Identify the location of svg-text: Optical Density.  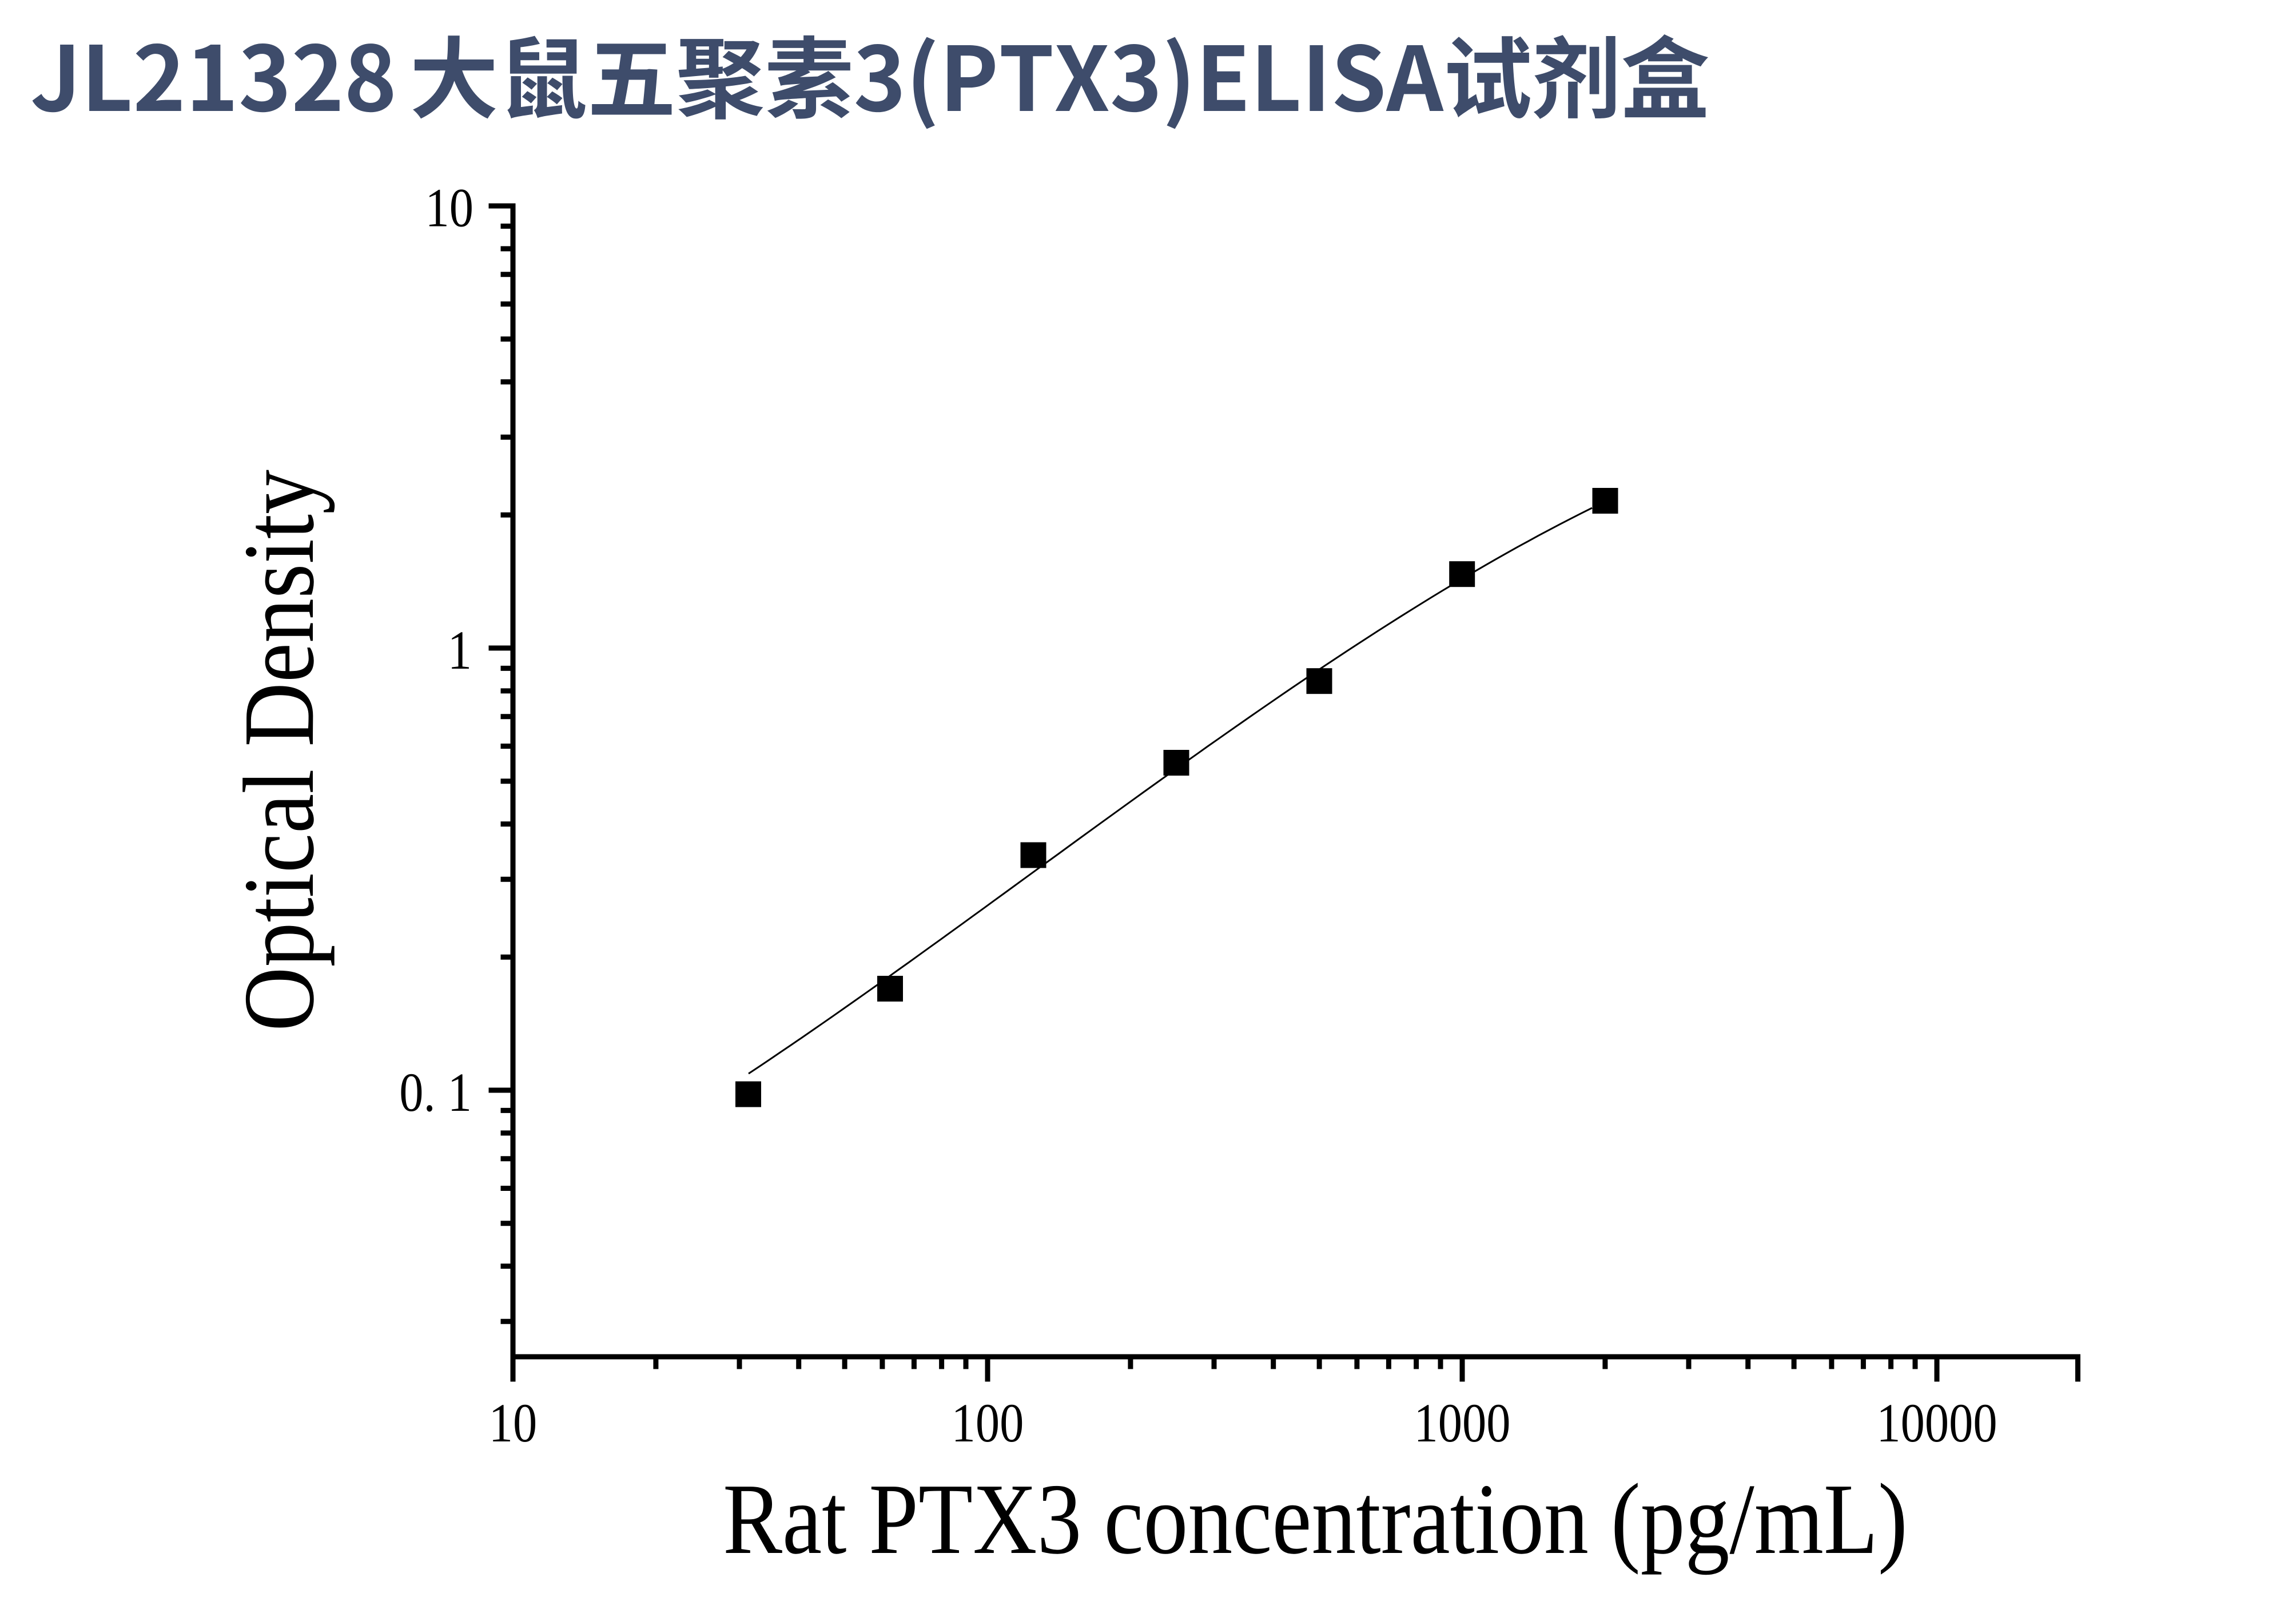
(279, 750).